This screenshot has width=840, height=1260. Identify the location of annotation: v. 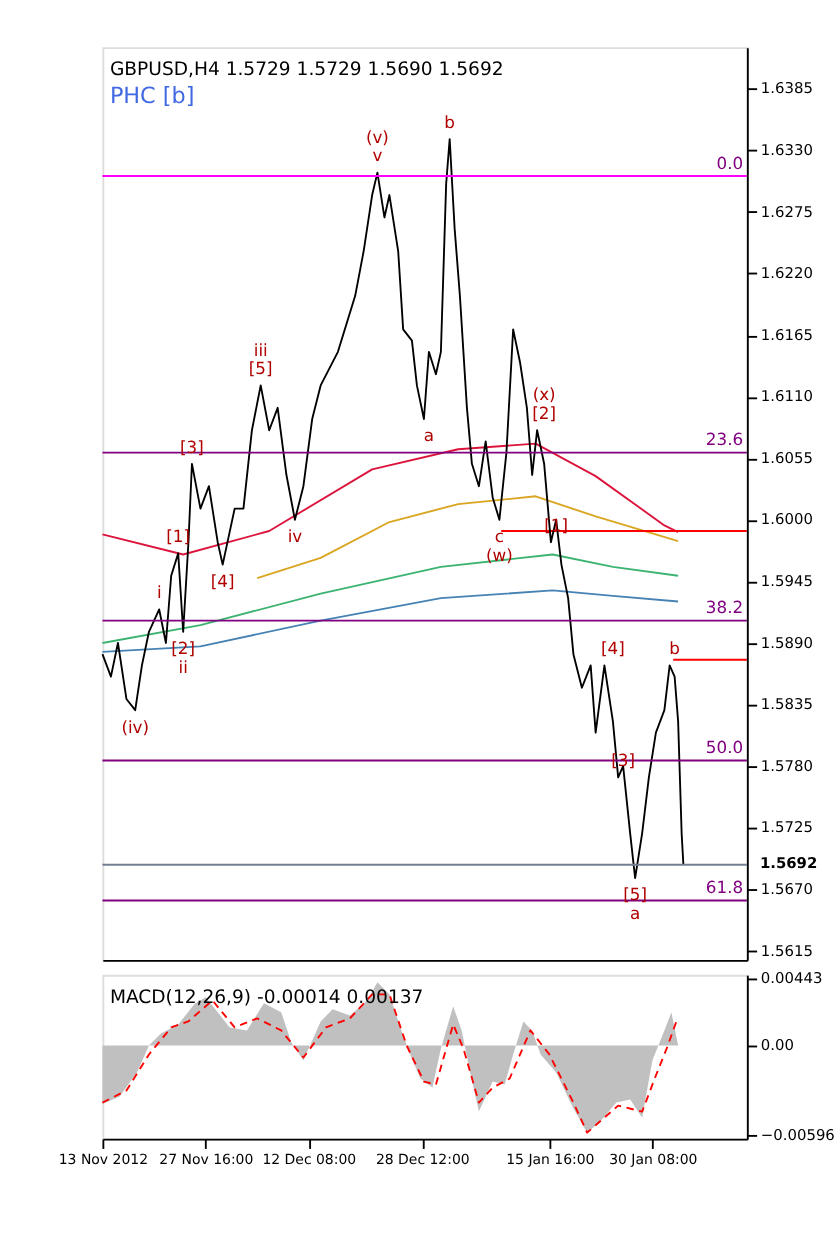
(377, 155).